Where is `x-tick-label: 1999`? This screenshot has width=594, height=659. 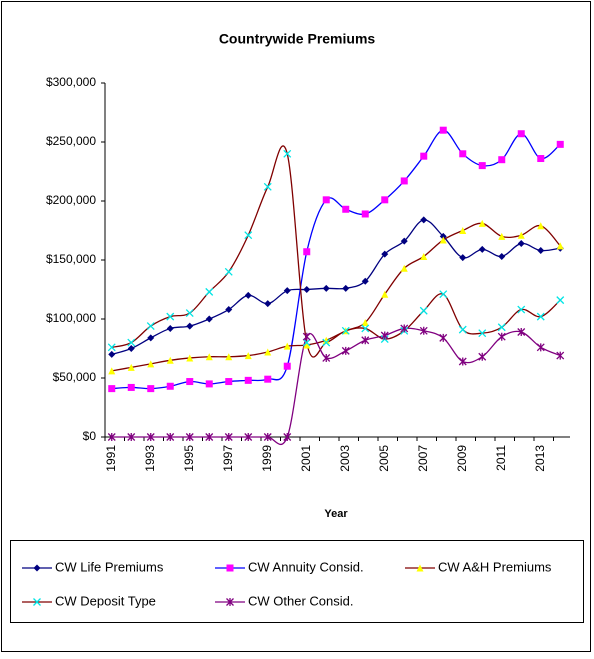
x-tick-label: 1999 is located at coordinates (267, 458).